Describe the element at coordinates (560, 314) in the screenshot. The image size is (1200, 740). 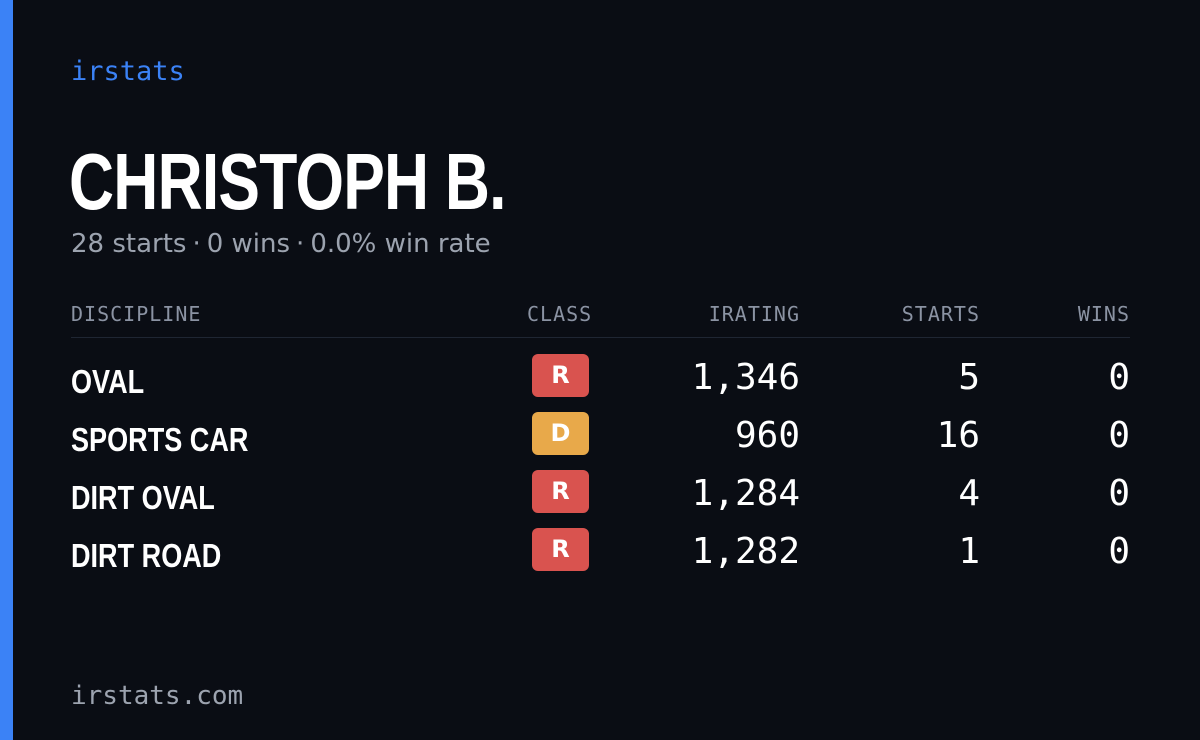
I see `header-class: CLASS` at that location.